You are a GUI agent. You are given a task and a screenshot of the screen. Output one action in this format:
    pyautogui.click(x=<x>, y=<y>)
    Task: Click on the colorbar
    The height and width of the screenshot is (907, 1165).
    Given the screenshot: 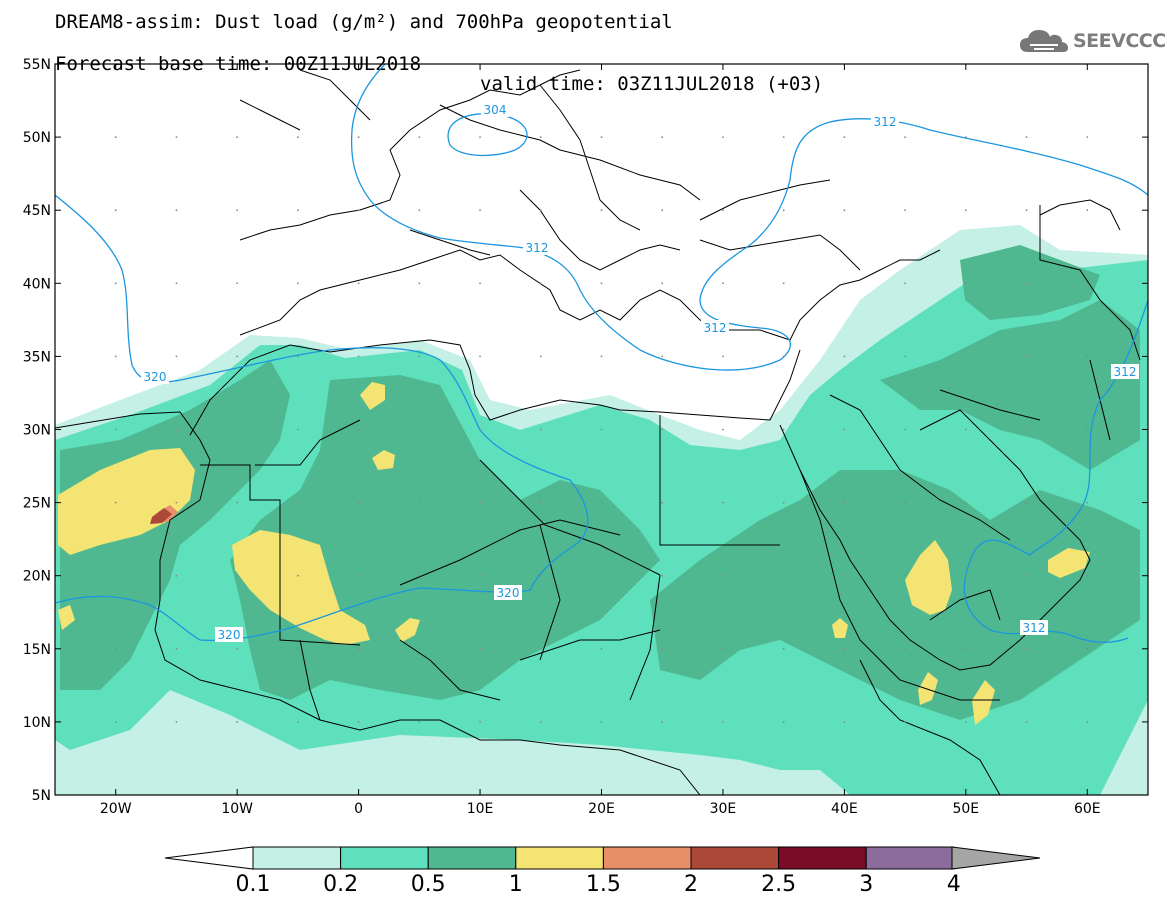 What is the action you would take?
    pyautogui.click(x=602, y=858)
    